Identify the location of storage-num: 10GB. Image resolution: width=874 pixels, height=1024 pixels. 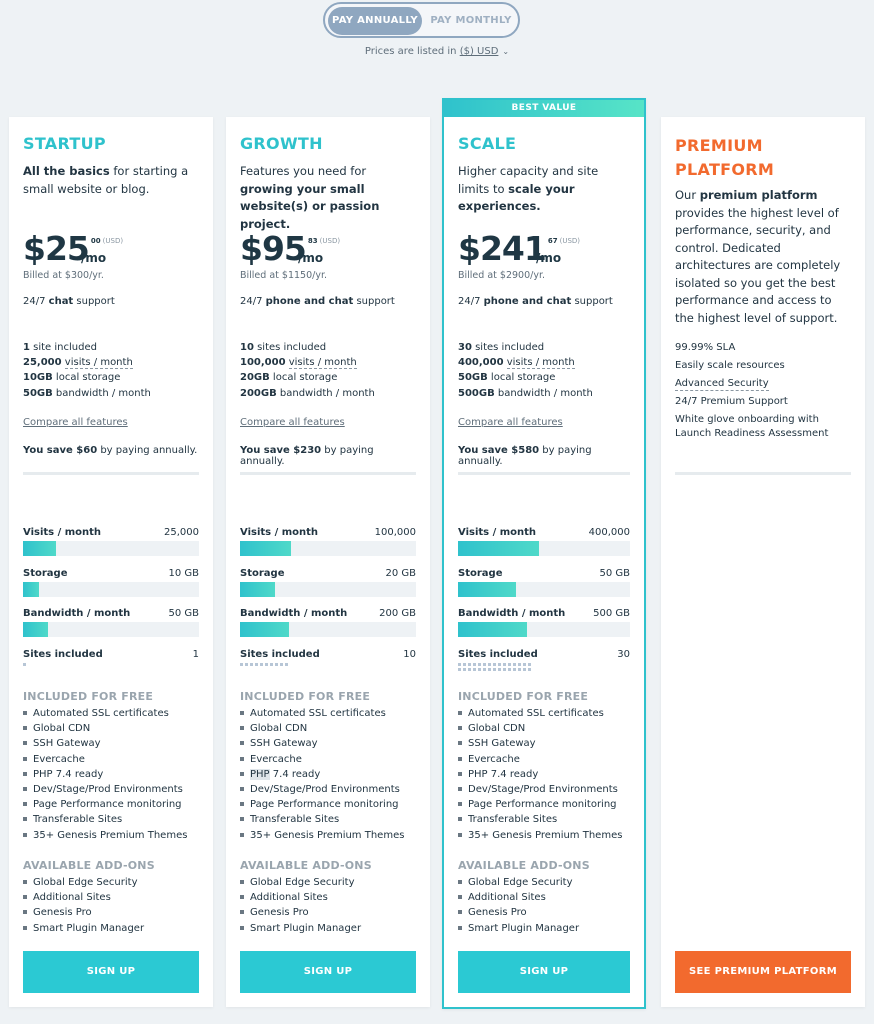
(38, 378).